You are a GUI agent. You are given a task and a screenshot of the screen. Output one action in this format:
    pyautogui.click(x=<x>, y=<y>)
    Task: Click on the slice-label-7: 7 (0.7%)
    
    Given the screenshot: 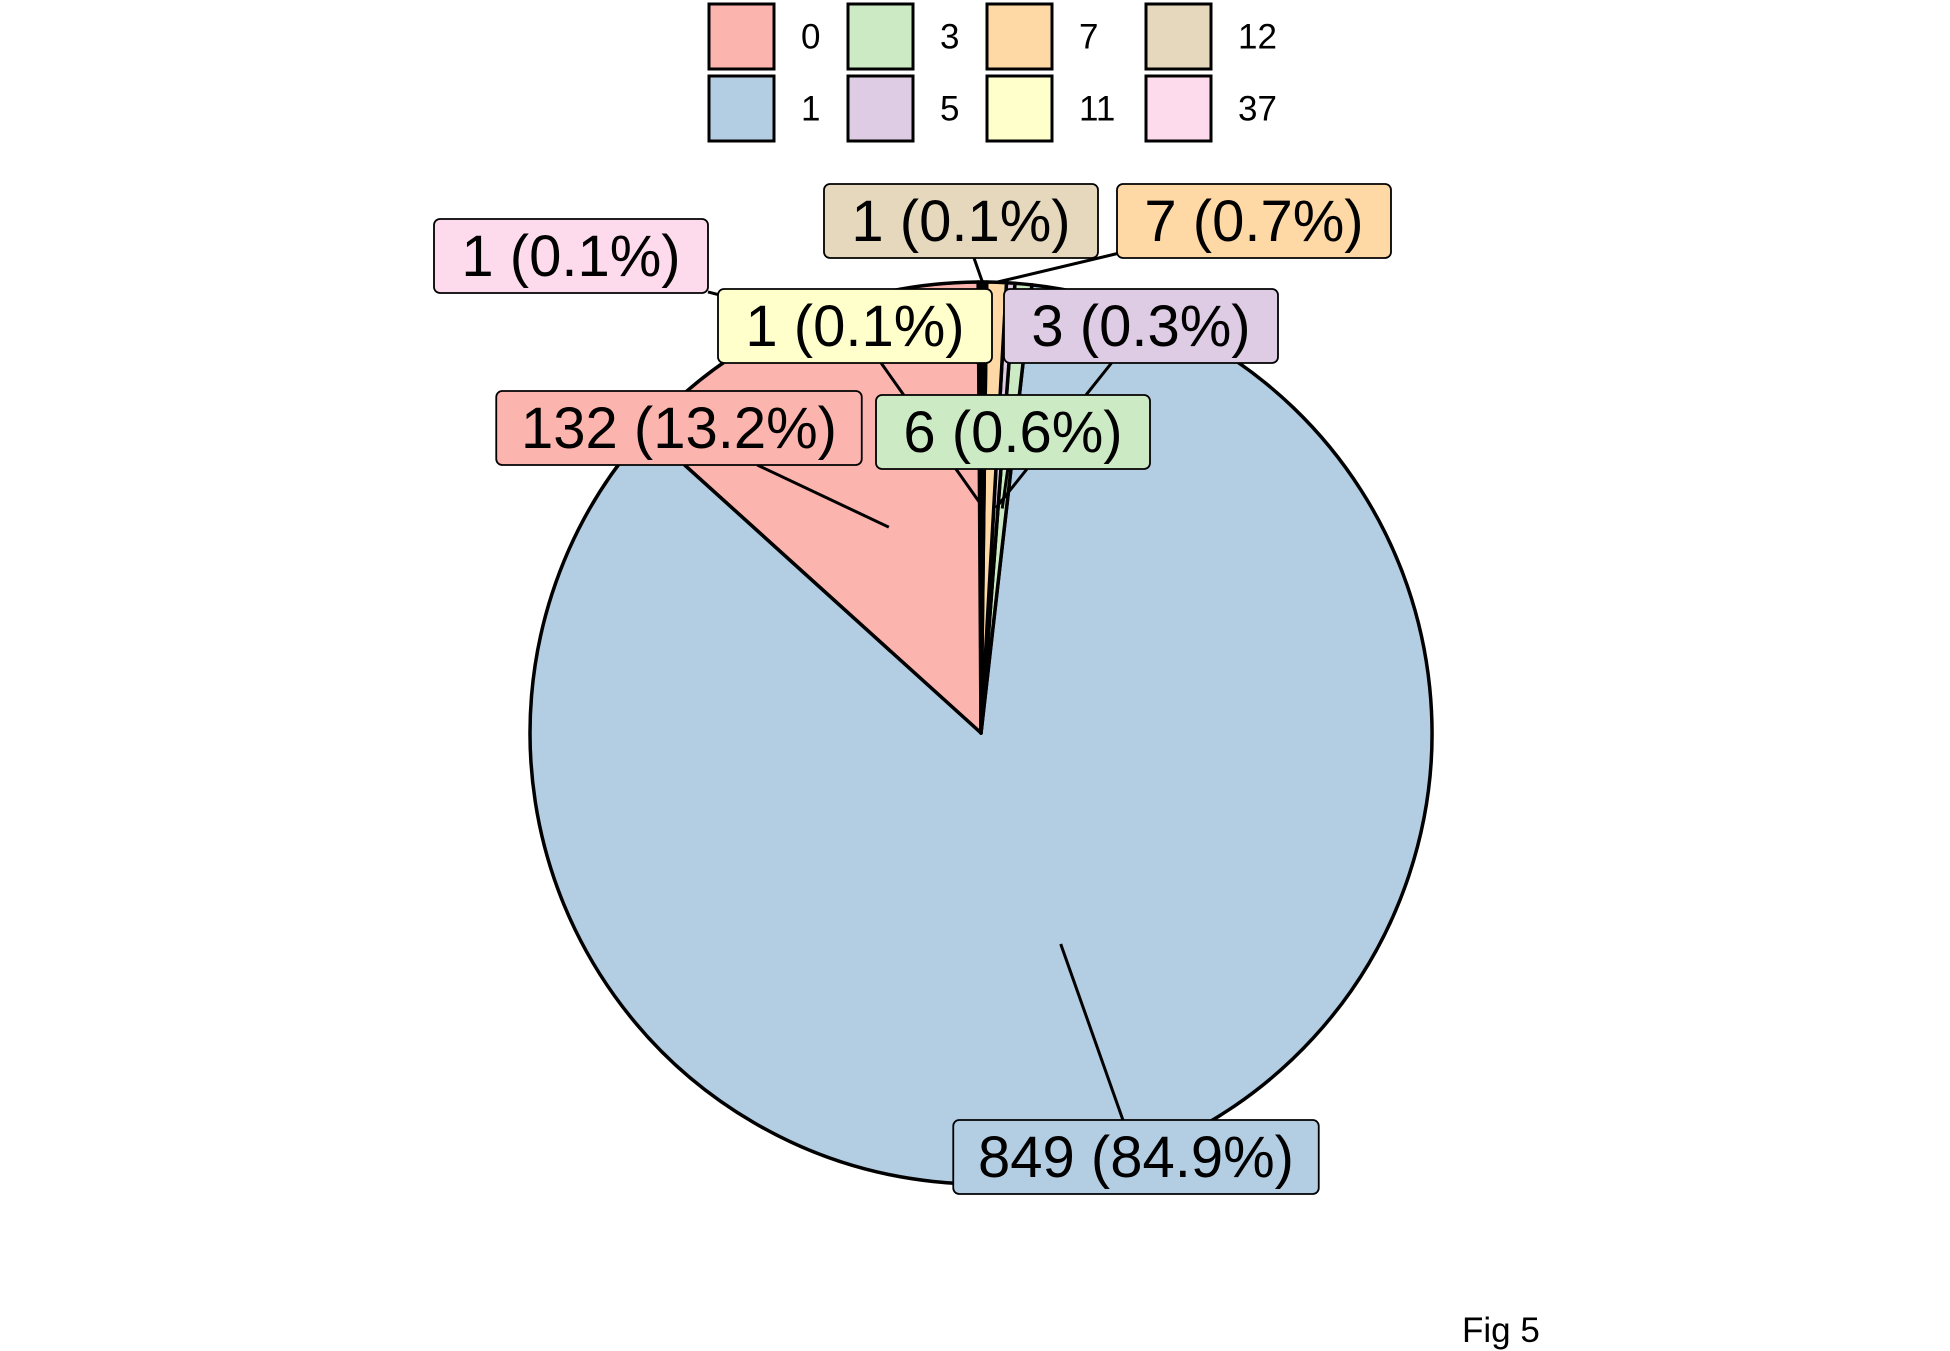 What is the action you would take?
    pyautogui.click(x=1253, y=221)
    